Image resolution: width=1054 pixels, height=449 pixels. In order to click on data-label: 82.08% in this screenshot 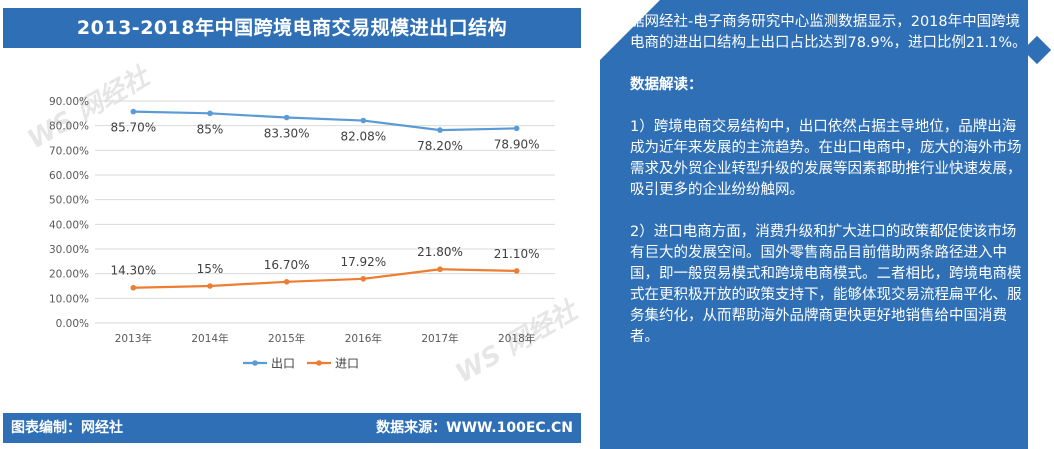, I will do `click(363, 137)`.